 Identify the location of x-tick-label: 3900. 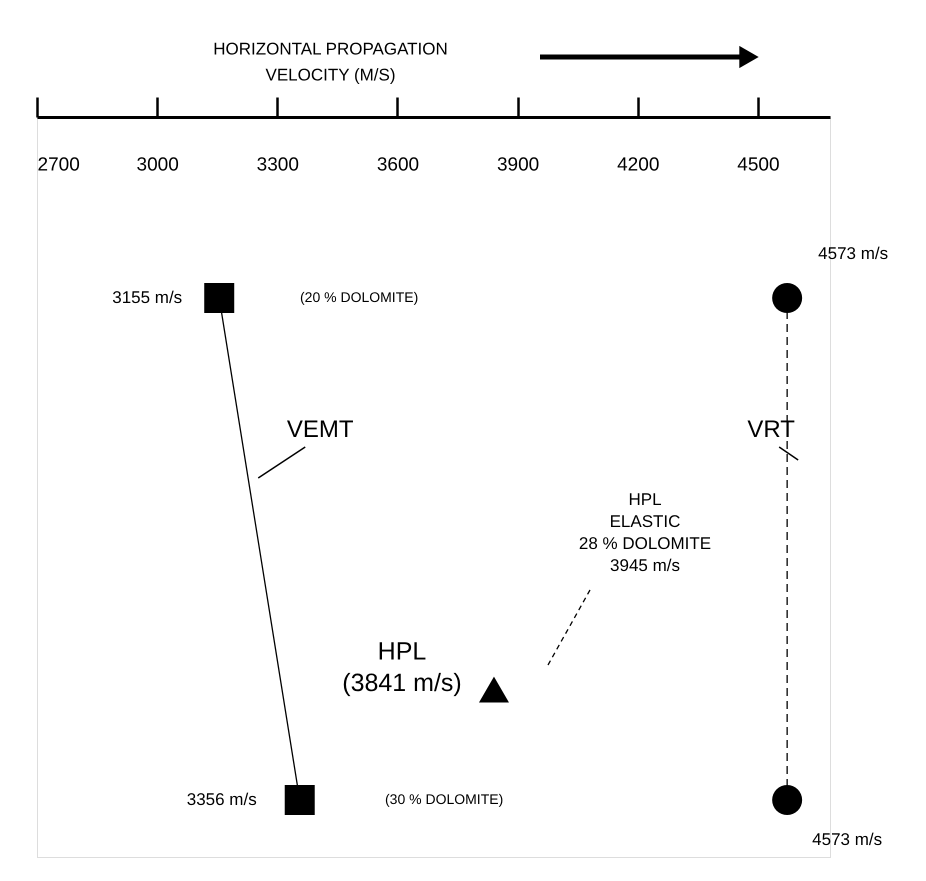
(518, 165).